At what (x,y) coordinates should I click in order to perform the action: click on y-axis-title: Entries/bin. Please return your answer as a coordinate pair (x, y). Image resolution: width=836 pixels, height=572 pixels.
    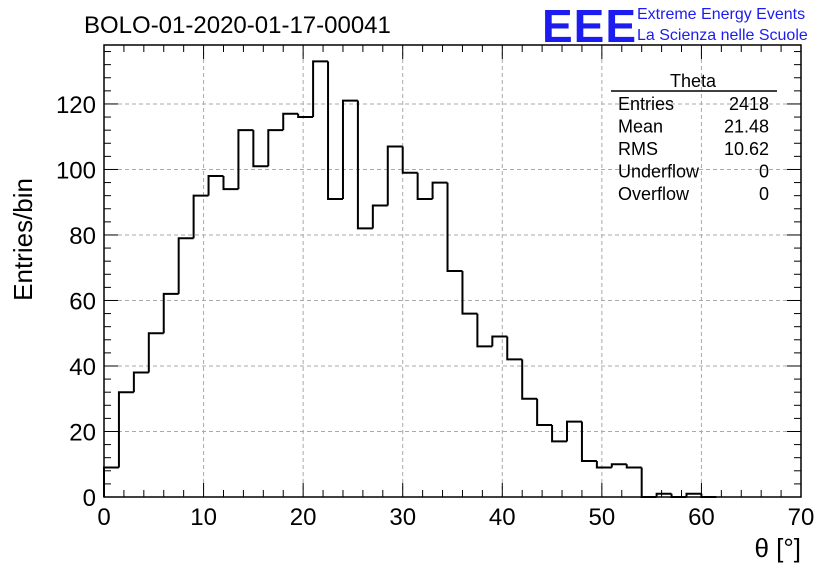
    Looking at the image, I should click on (23, 239).